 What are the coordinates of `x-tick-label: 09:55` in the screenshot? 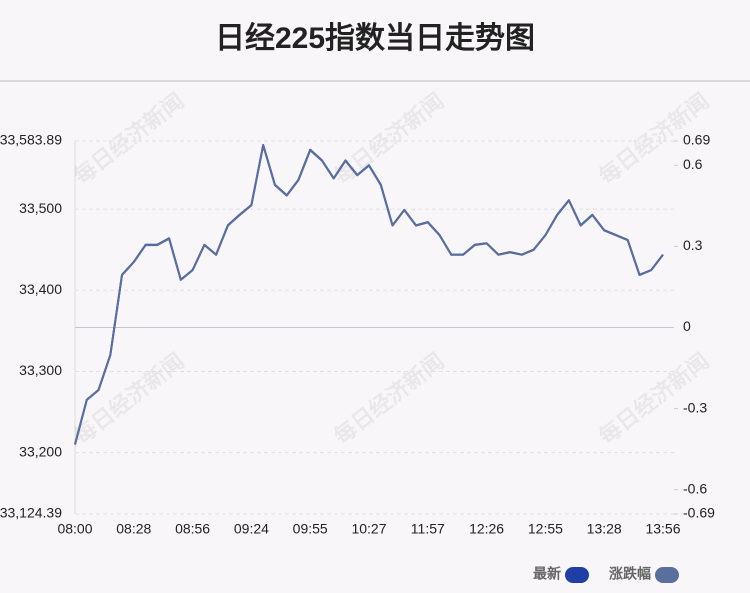 It's located at (310, 529).